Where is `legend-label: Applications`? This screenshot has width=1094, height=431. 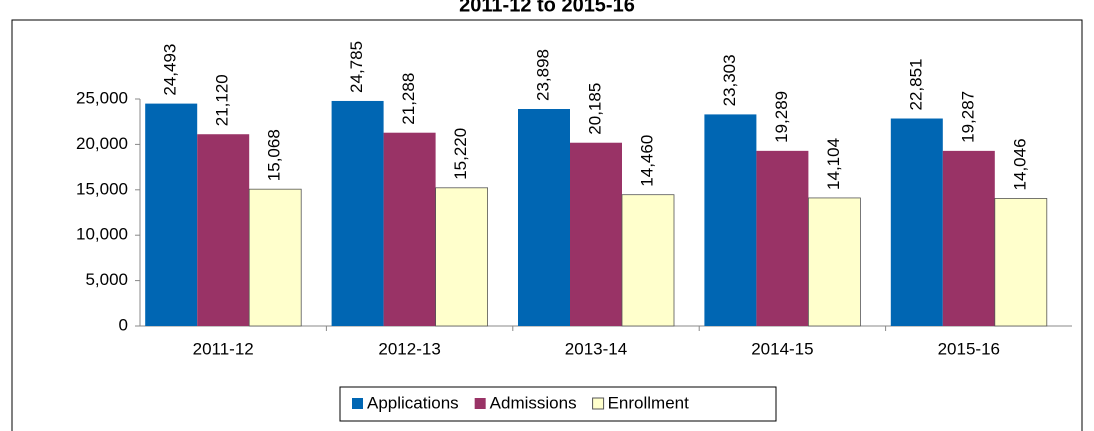
legend-label: Applications is located at coordinates (413, 402).